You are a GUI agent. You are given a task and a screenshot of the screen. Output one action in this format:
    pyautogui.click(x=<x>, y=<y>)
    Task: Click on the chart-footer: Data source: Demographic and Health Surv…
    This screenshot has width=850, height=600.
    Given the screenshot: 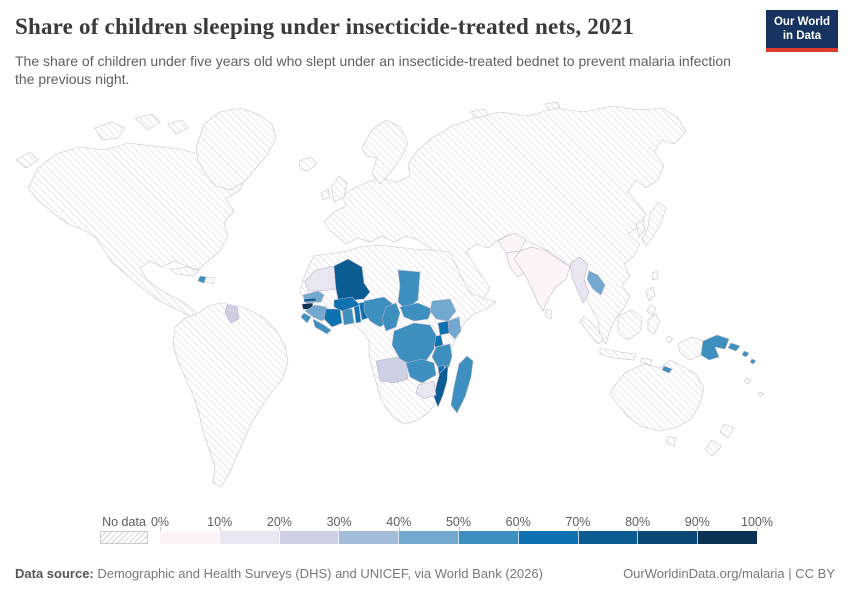 What is the action you would take?
    pyautogui.click(x=425, y=573)
    